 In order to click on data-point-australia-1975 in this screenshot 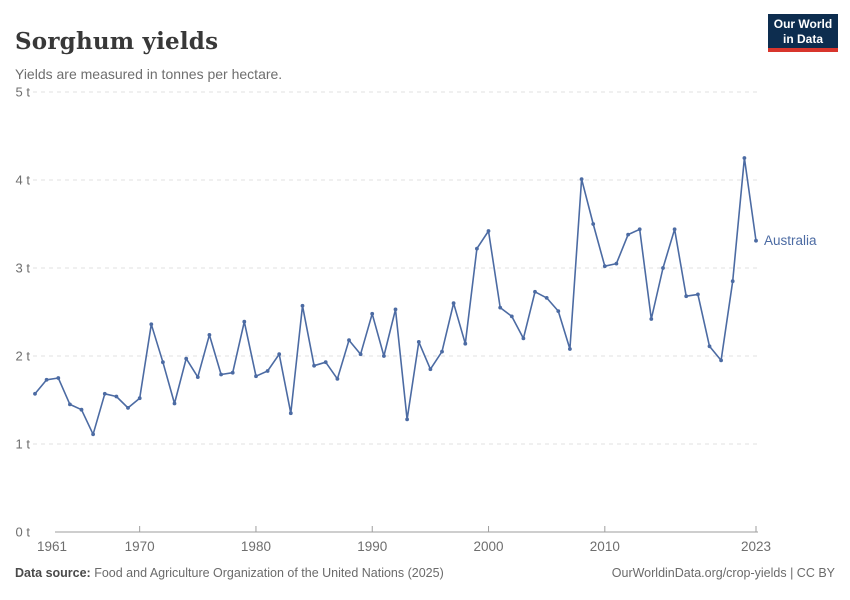, I will do `click(197, 377)`.